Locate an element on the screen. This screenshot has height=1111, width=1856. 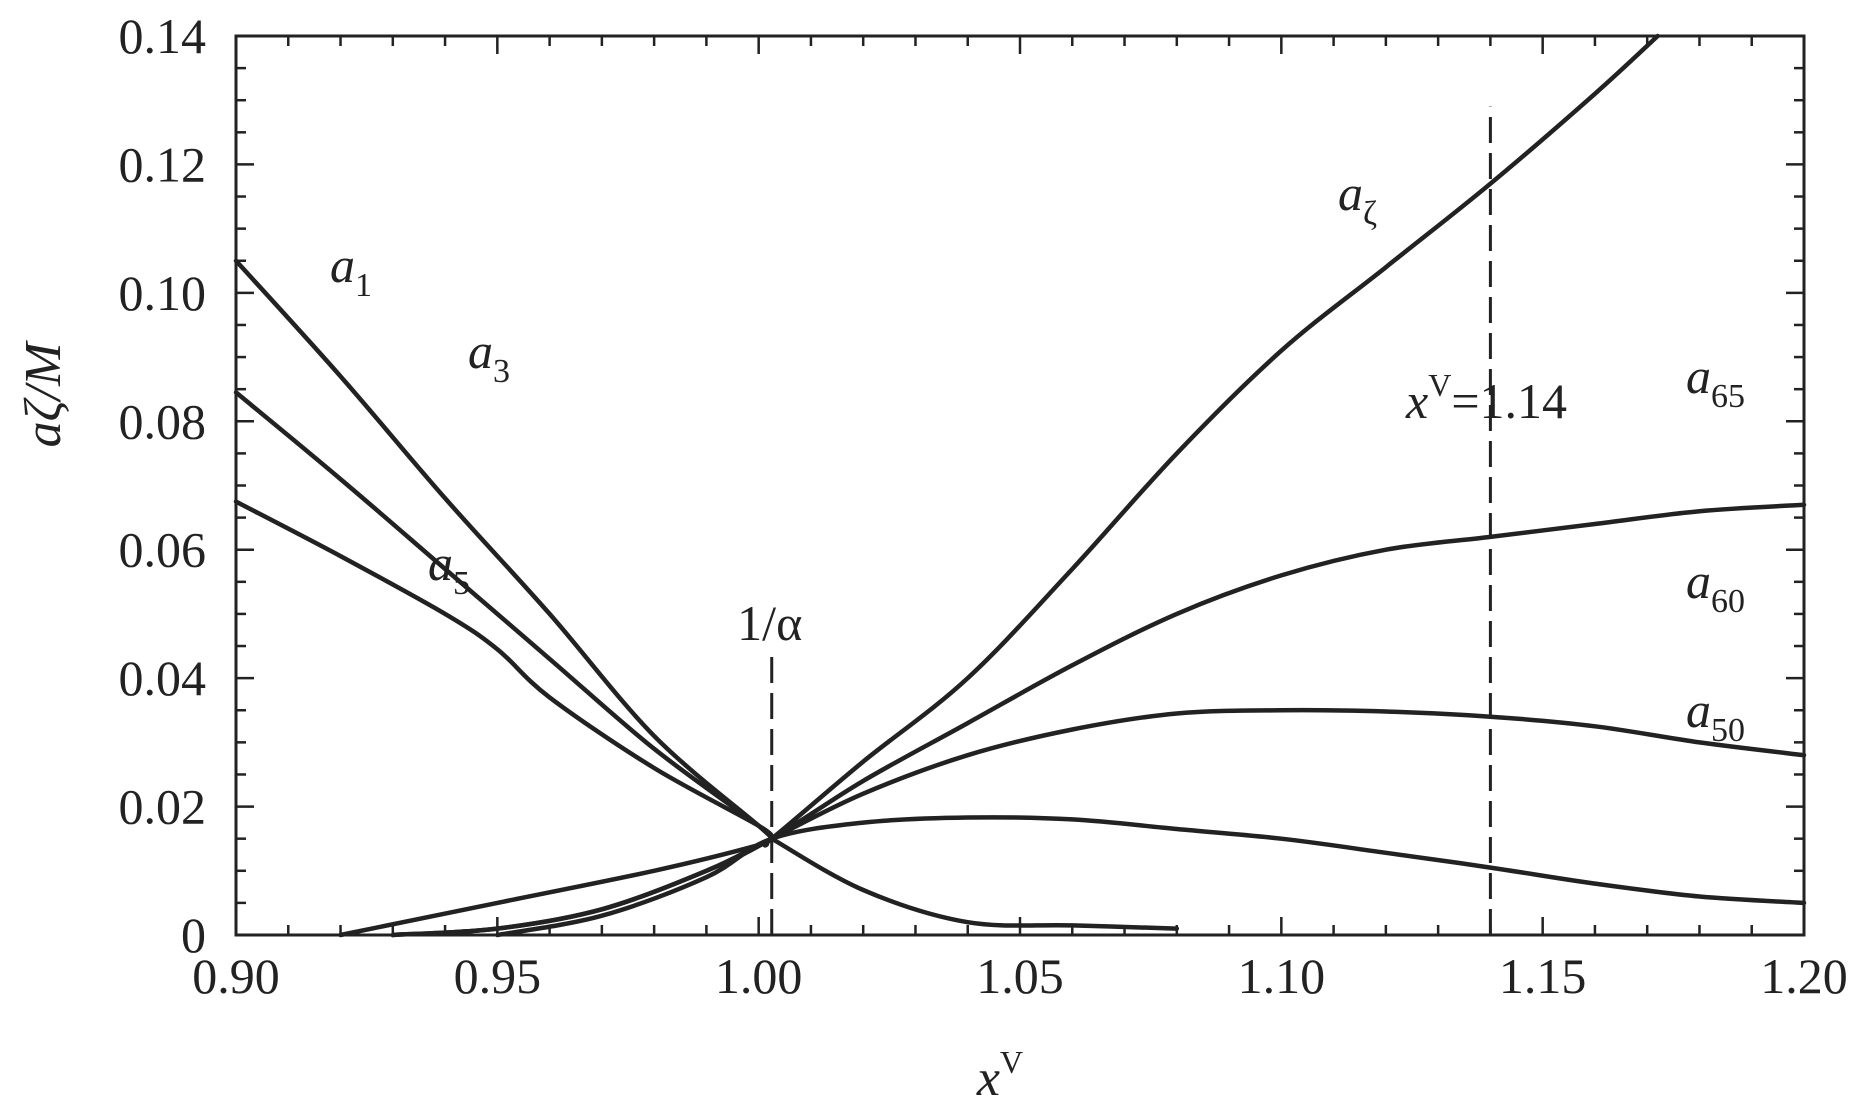
x-tick-label: 1.05 is located at coordinates (1020, 976).